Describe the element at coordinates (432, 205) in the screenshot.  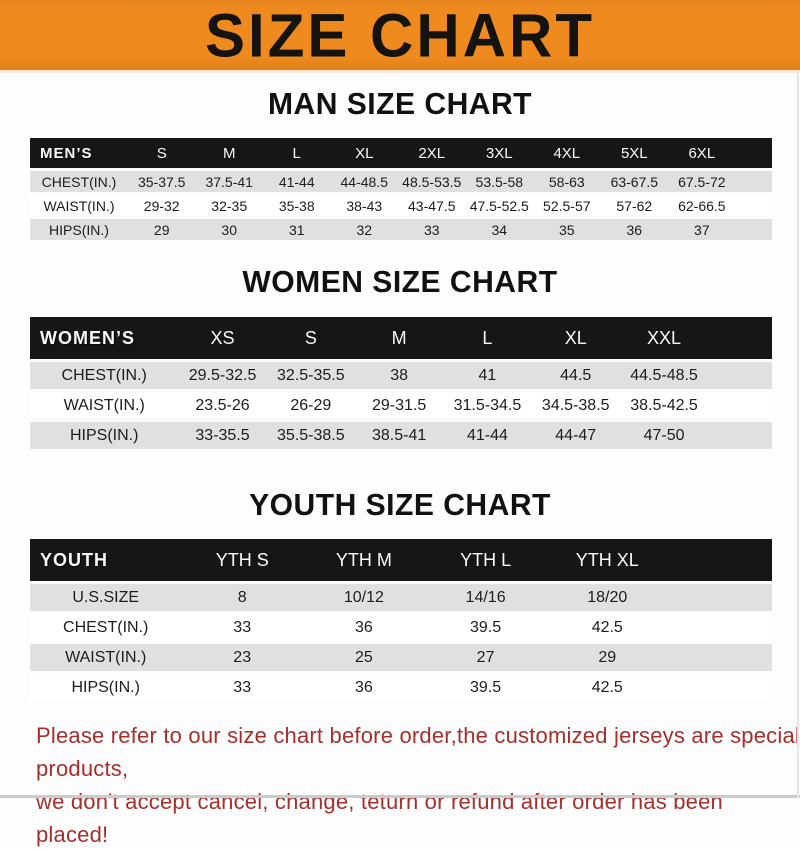
I see `size-cell: 43-47.5` at that location.